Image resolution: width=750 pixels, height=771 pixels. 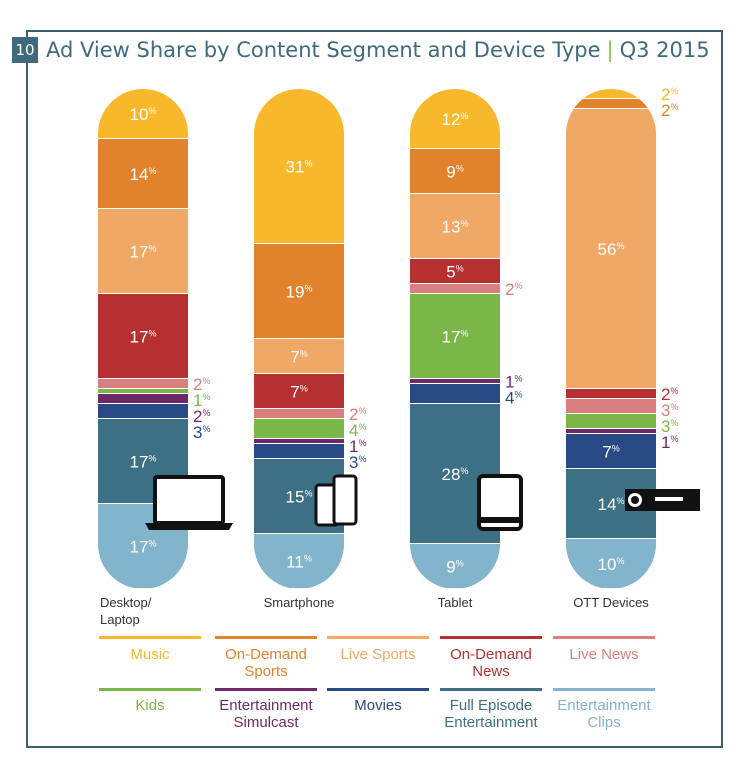 I want to click on legend-label: Kids, so click(x=150, y=705).